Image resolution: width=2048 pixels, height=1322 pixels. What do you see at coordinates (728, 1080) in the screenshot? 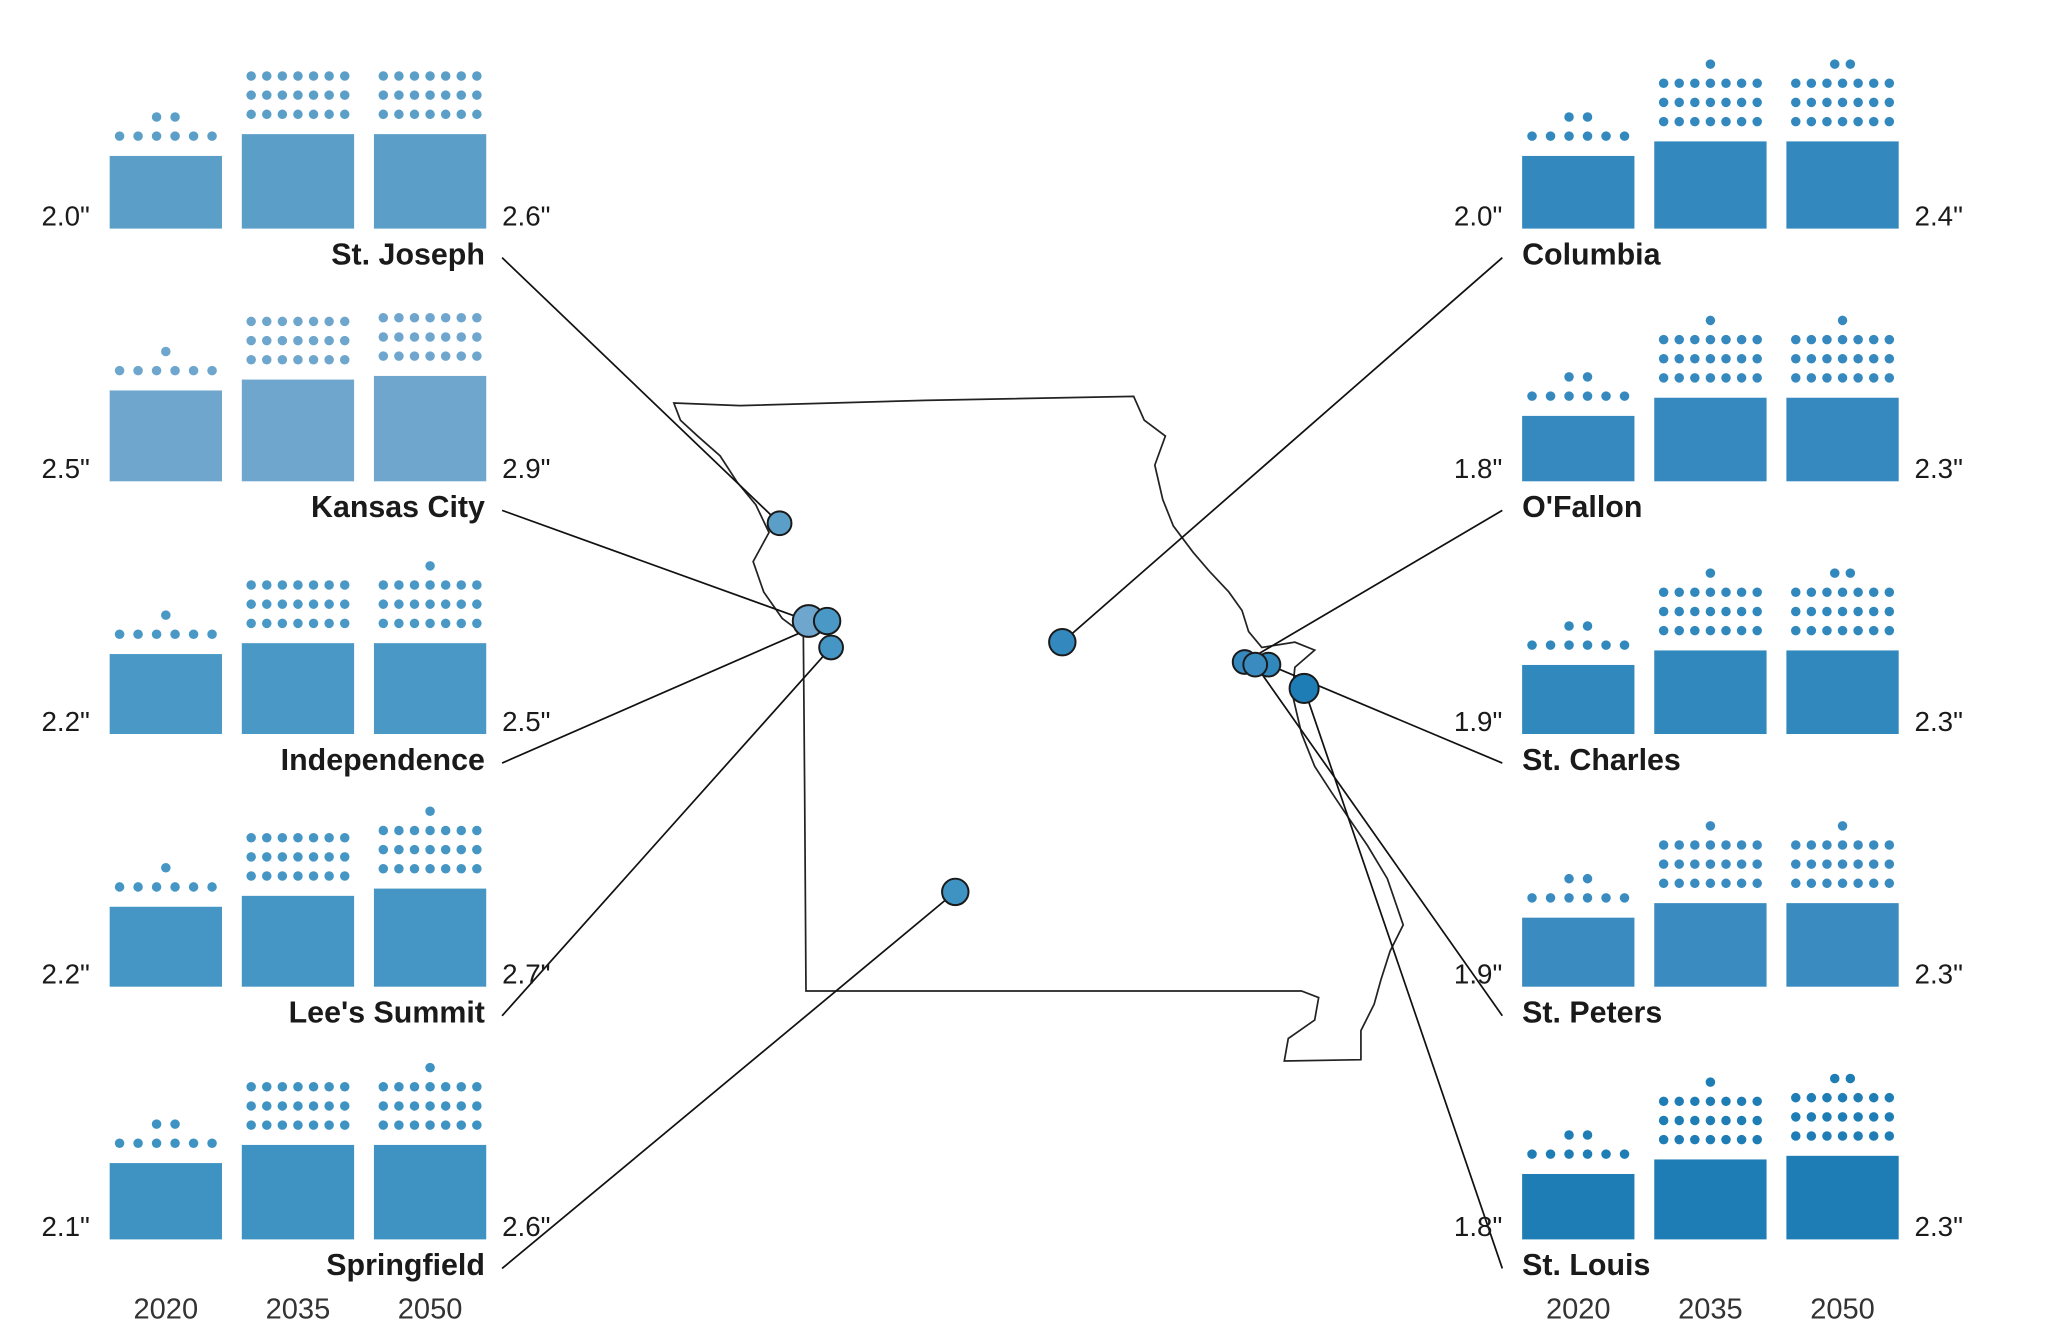
I see `leader-line` at bounding box center [728, 1080].